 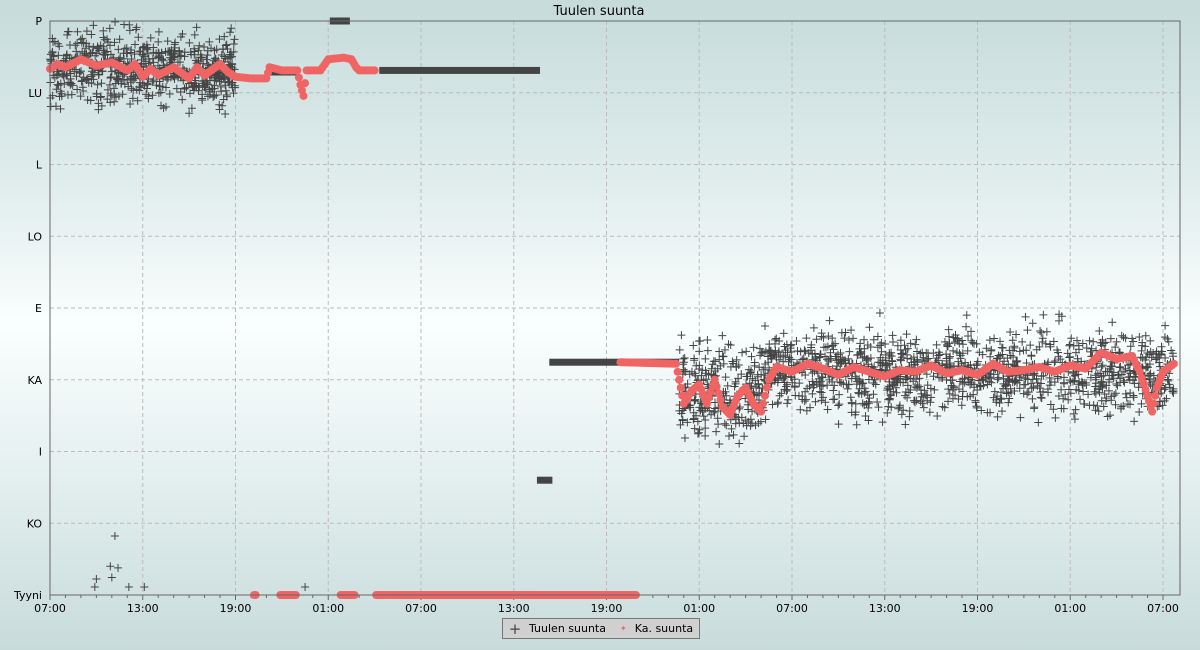 I want to click on y-tick-label: LU, so click(x=35, y=93).